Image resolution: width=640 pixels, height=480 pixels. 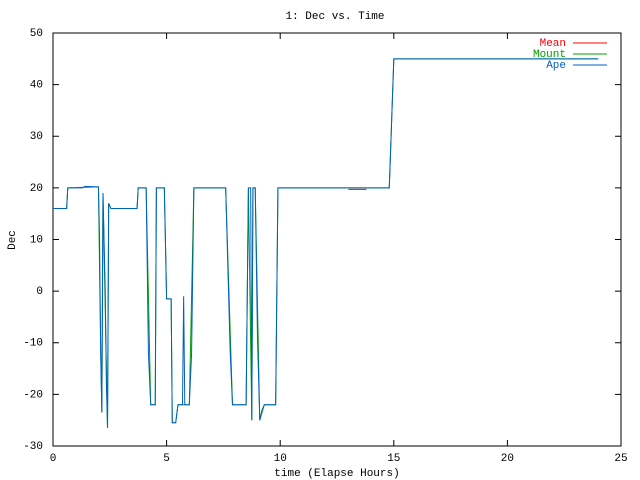 What do you see at coordinates (39, 292) in the screenshot?
I see `y-tick-label: 0` at bounding box center [39, 292].